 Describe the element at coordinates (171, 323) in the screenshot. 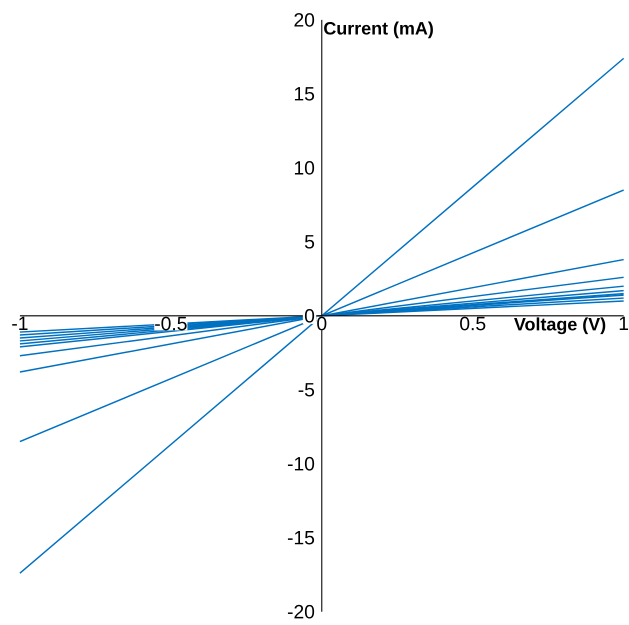

I see `x-tick-label: -0.5` at that location.